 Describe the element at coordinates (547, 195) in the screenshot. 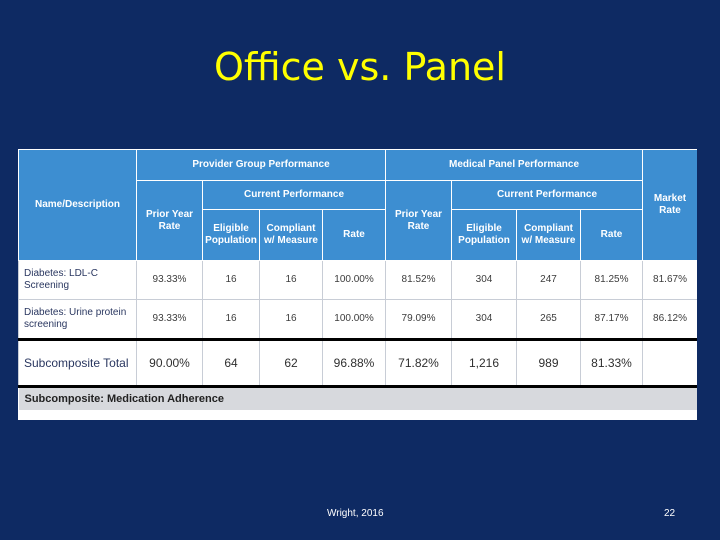

I see `panel-current-performance-header: Current Performance` at that location.